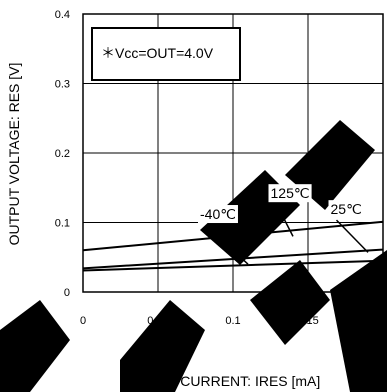 The height and width of the screenshot is (392, 387). I want to click on condition-text: ＊Vcc=OUT=4.0V, so click(157, 53).